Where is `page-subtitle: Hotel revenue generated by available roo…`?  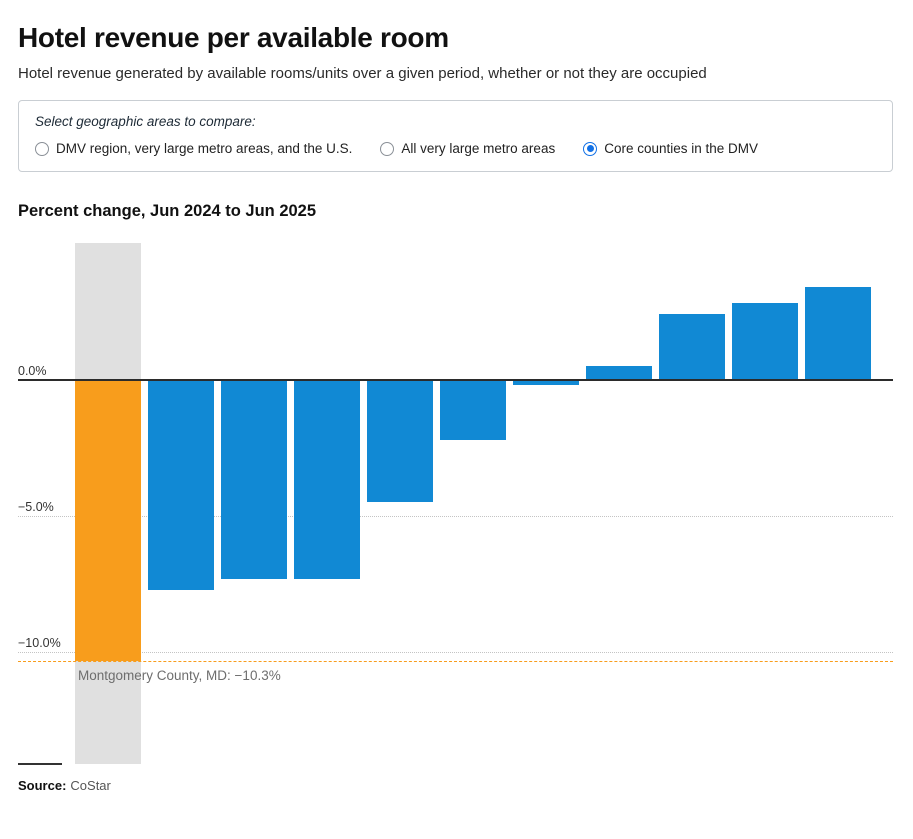
page-subtitle: Hotel revenue generated by available roo… is located at coordinates (362, 73).